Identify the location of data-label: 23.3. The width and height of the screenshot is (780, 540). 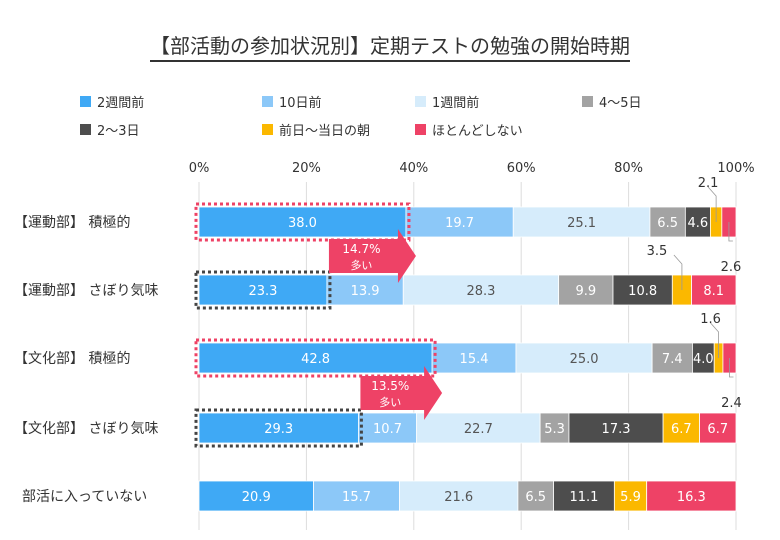
(262, 291).